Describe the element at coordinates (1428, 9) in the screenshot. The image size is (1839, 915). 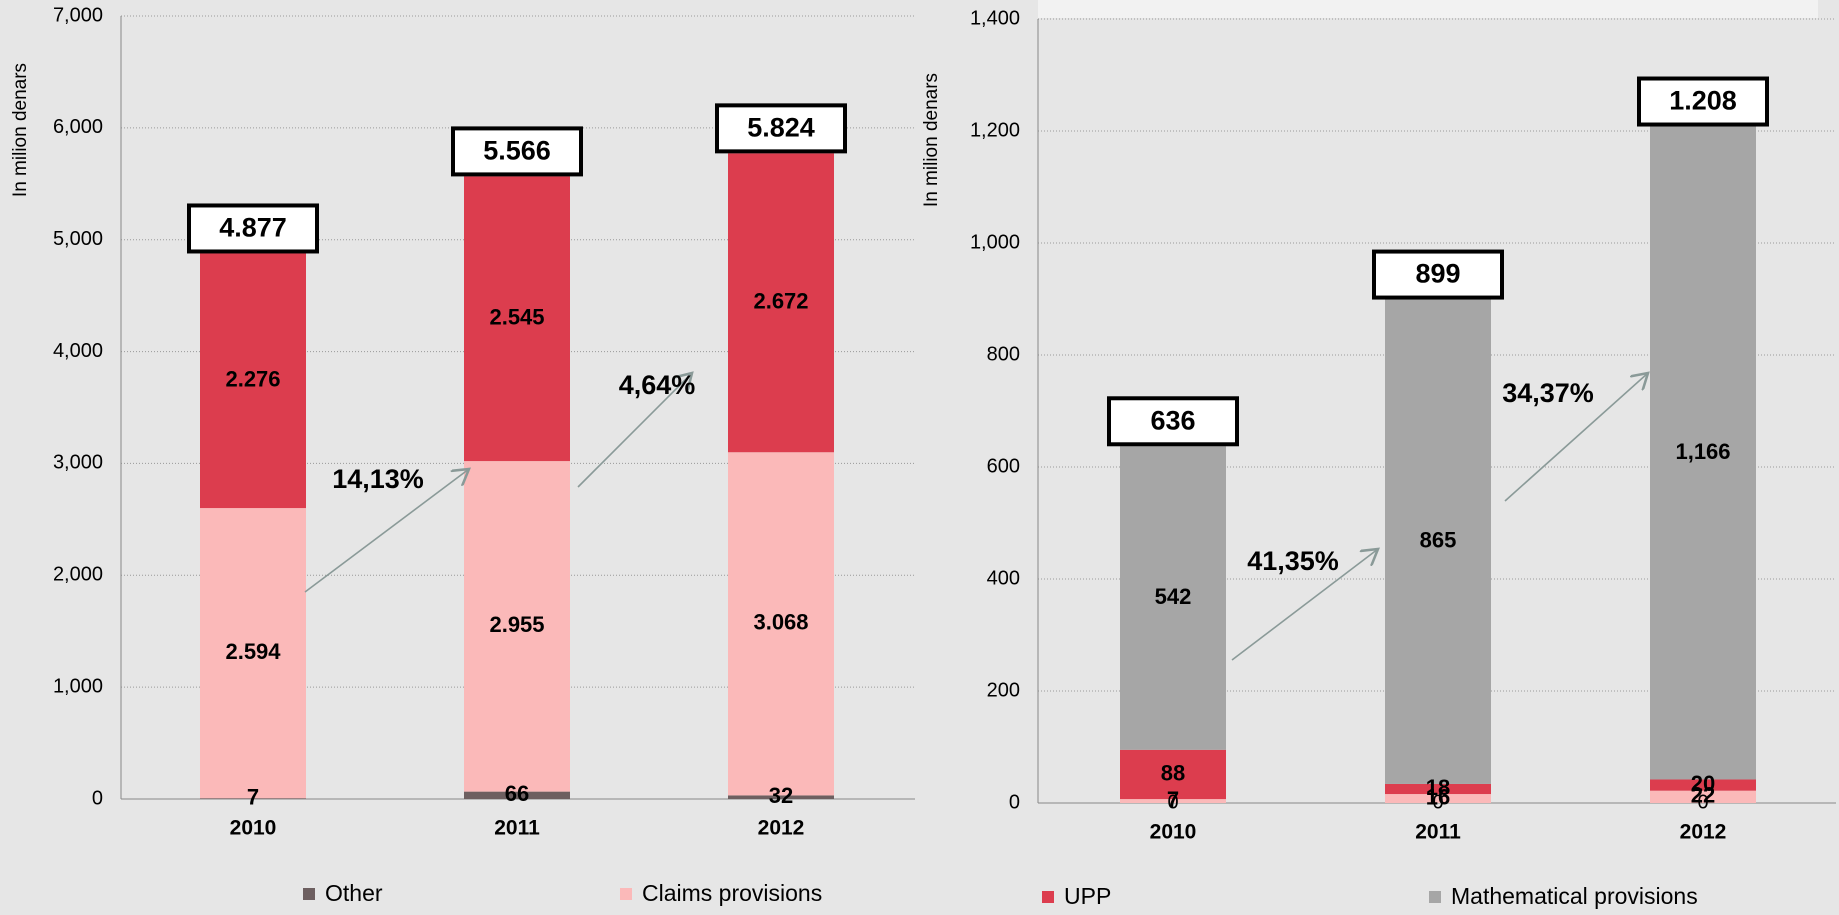
I see `title-strip` at that location.